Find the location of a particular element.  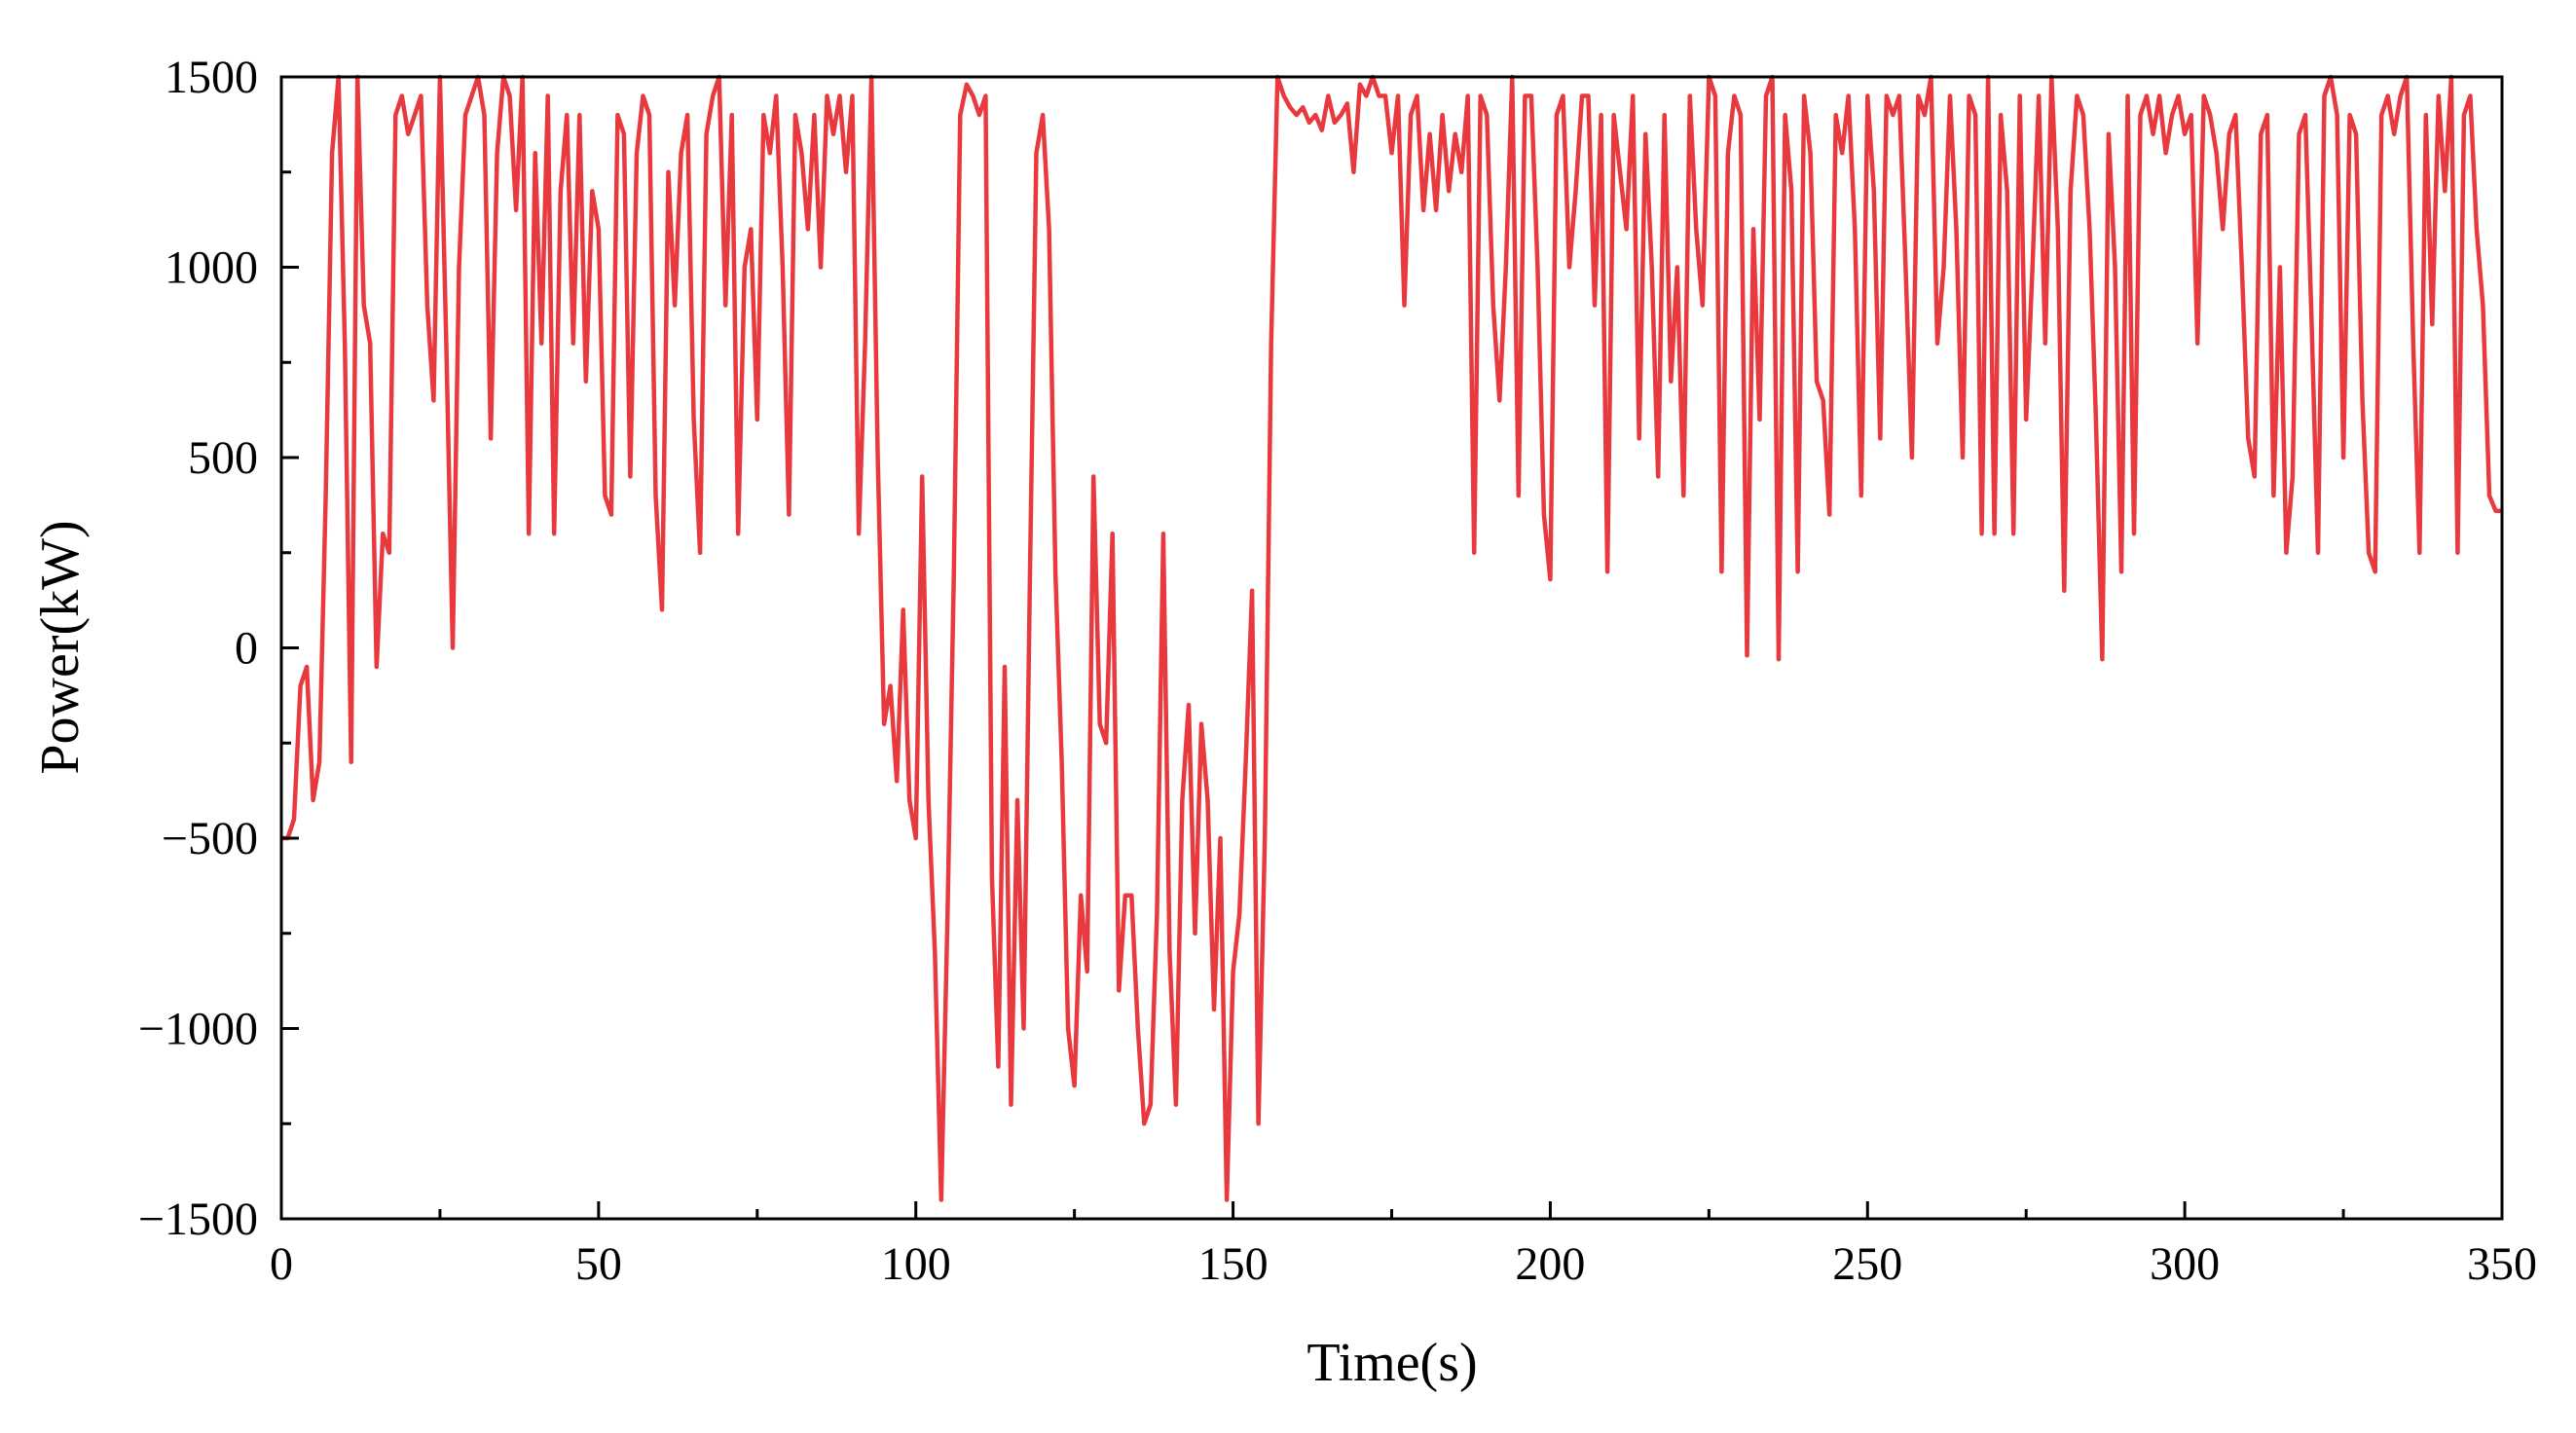

x-tick-label: 150 is located at coordinates (1233, 1264).